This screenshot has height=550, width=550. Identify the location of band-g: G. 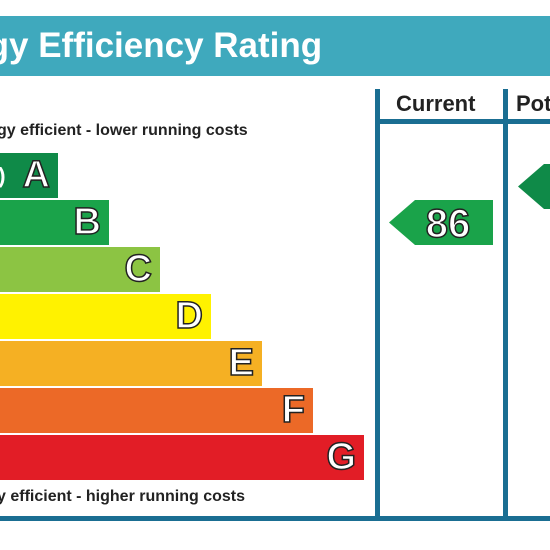
(182, 457).